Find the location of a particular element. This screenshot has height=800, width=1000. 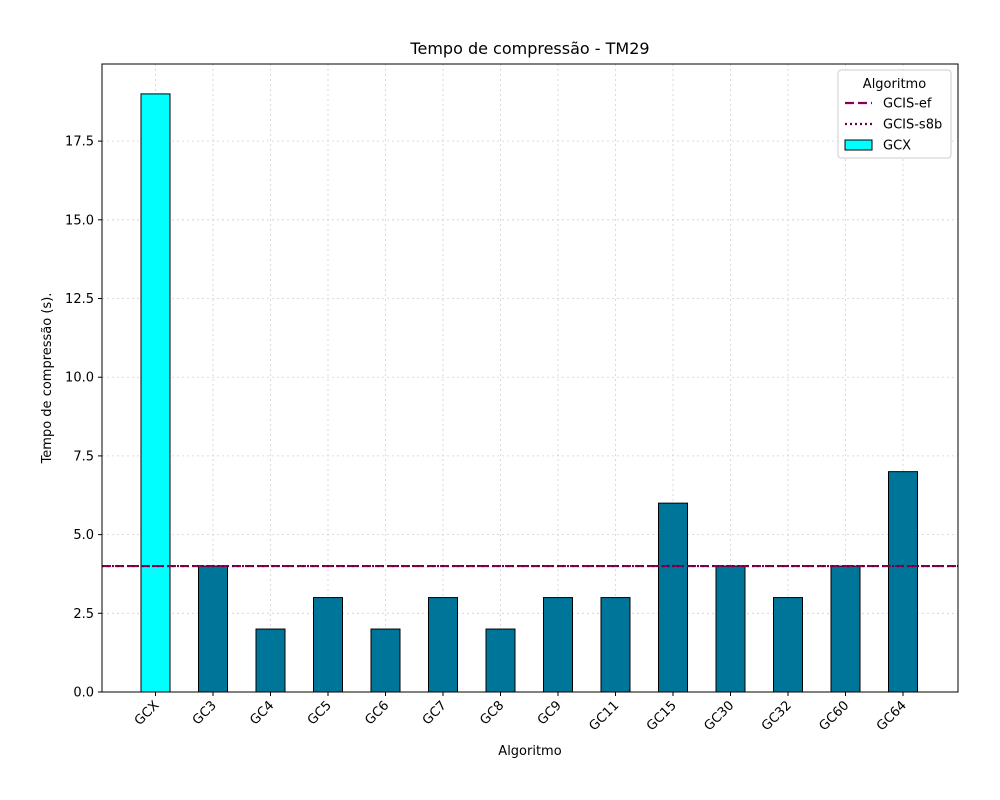

bar-gc5 is located at coordinates (328, 645).